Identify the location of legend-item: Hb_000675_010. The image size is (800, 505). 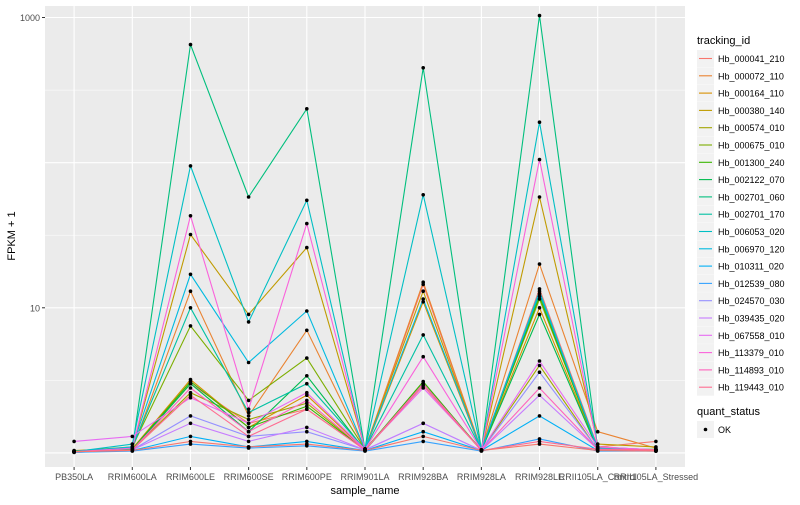
(741, 145).